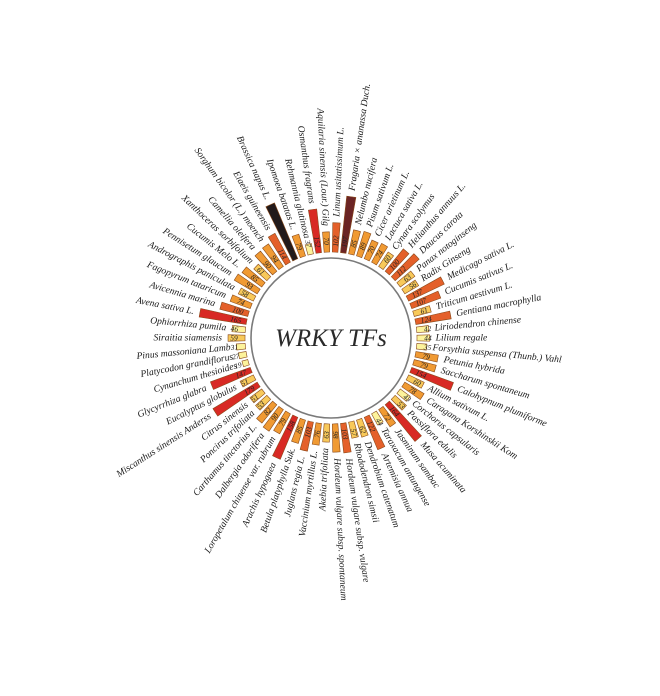 Image resolution: width=660 pixels, height=696 pixels. Describe the element at coordinates (243, 355) in the screenshot. I see `bar-platycodon-grandiflorus` at that location.